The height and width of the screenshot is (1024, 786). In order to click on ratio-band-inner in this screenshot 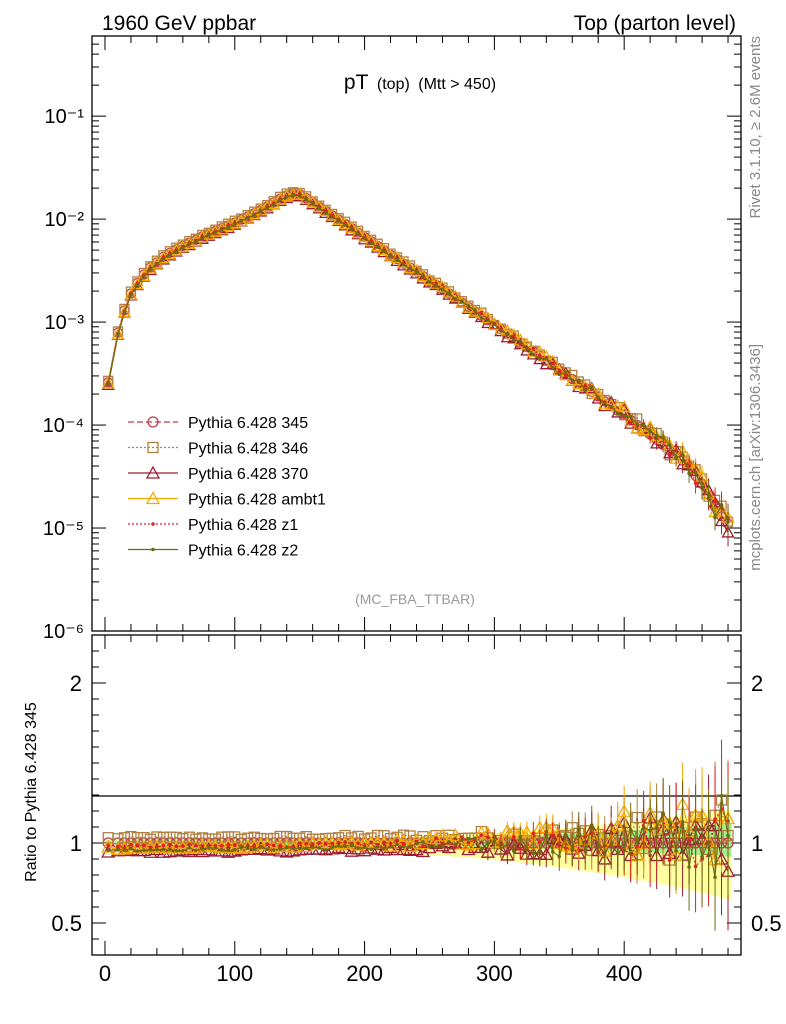, I will do `click(436, 842)`.